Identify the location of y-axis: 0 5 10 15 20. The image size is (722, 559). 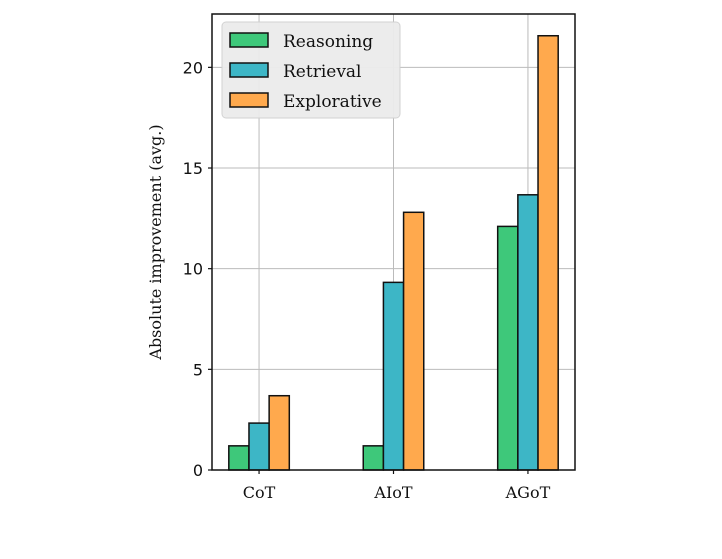
(197, 269).